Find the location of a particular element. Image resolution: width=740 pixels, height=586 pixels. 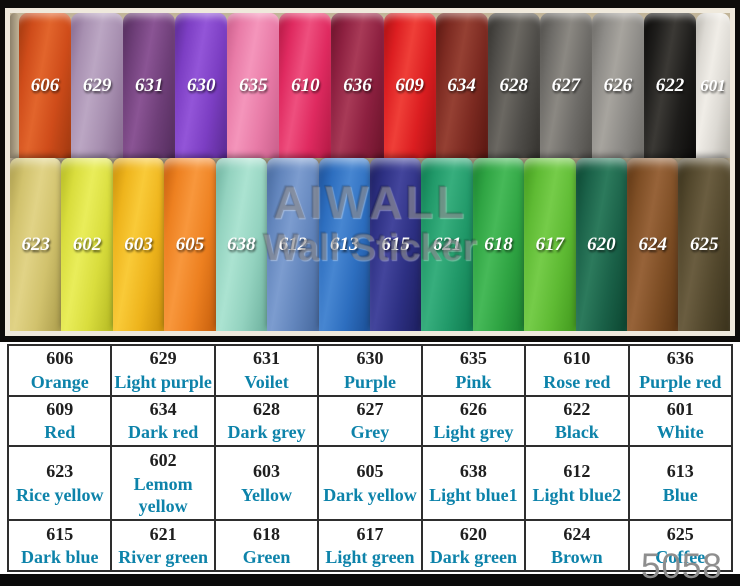

color-code: 603 is located at coordinates (267, 471).